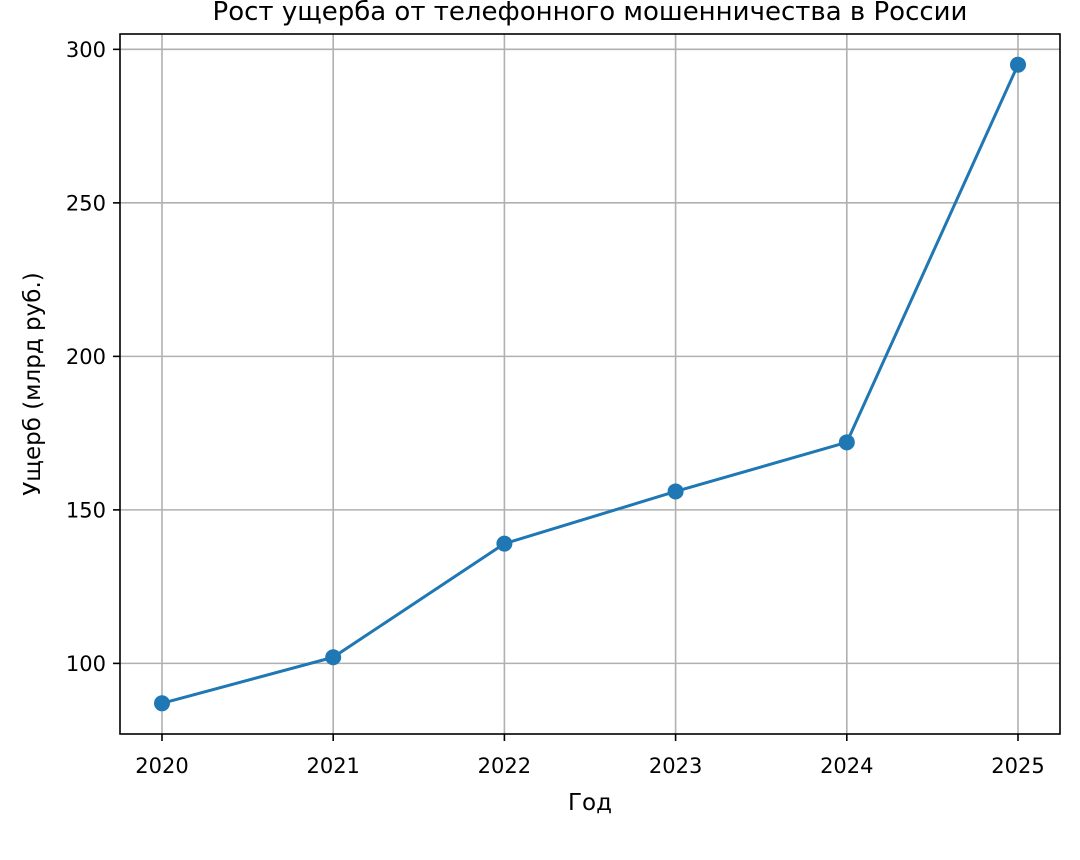 The width and height of the screenshot is (1080, 860). I want to click on y-tick-label: 250, so click(86, 203).